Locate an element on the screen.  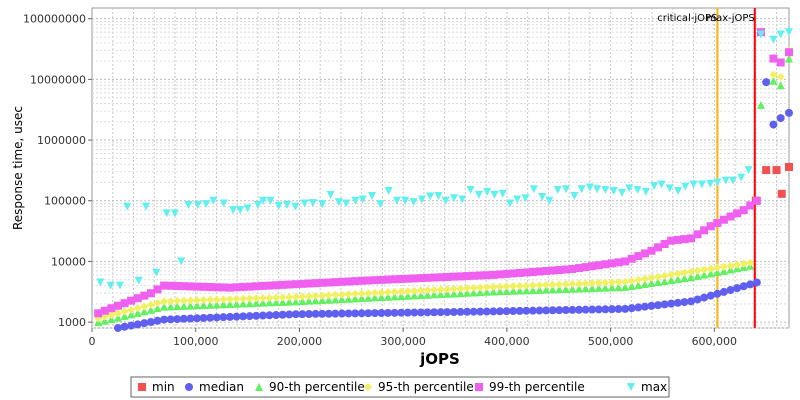
x-tick-label: 400,000 is located at coordinates (507, 341).